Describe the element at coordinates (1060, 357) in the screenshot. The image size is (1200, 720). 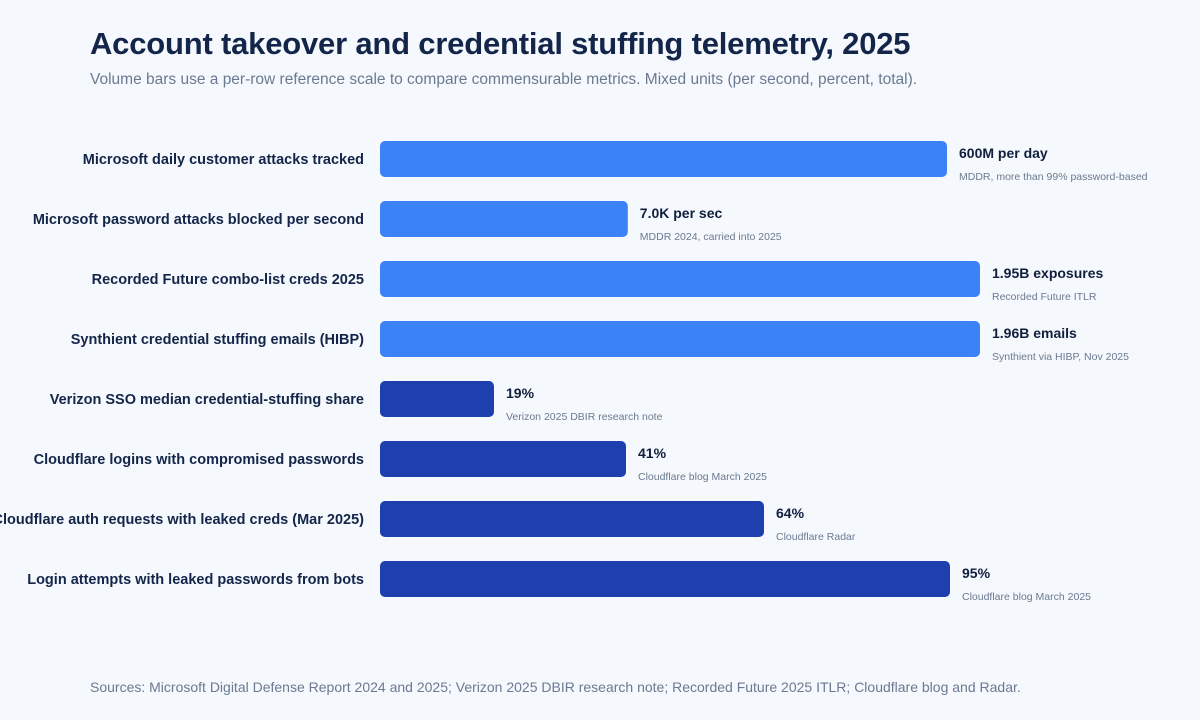
I see `source-note: Synthient via HIBP, Nov 2025` at that location.